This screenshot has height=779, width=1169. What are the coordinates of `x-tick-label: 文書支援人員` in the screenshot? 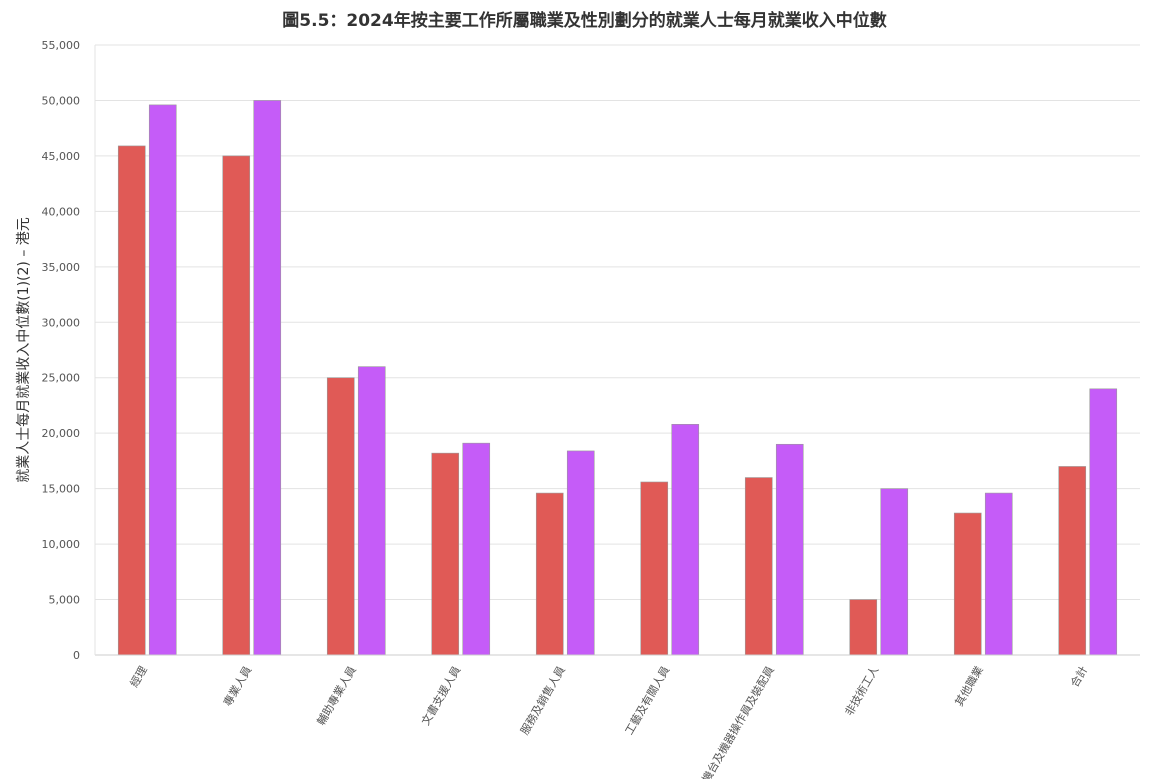 It's located at (440, 696).